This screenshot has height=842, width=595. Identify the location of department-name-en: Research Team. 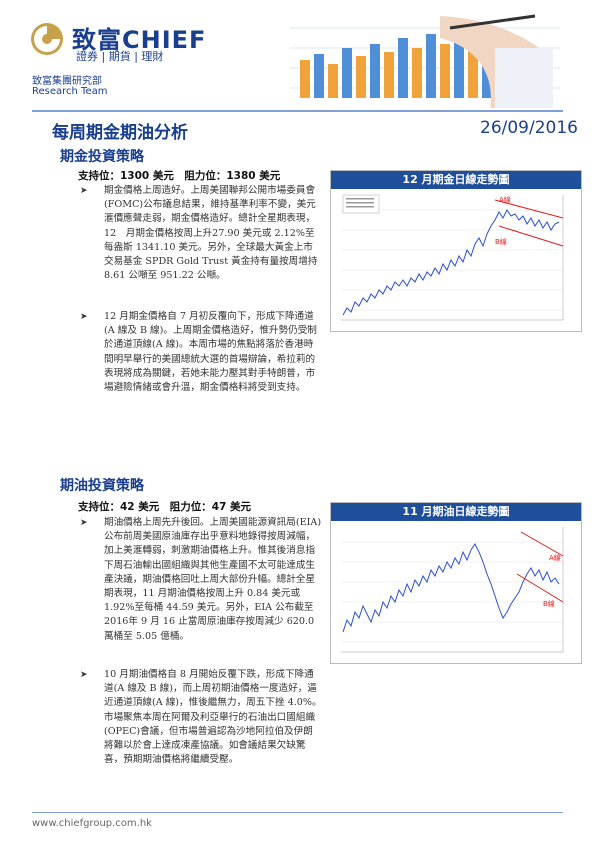
(70, 91).